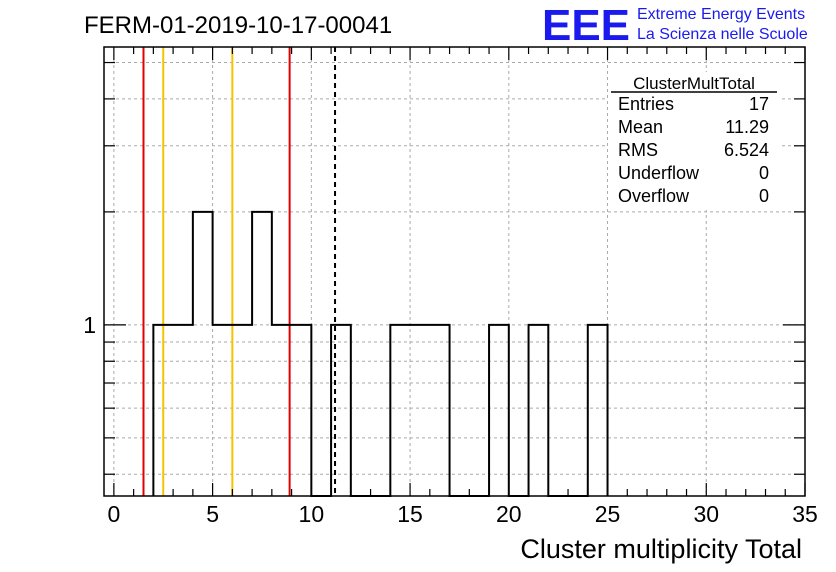  What do you see at coordinates (608, 514) in the screenshot?
I see `x-tick-label: 25` at bounding box center [608, 514].